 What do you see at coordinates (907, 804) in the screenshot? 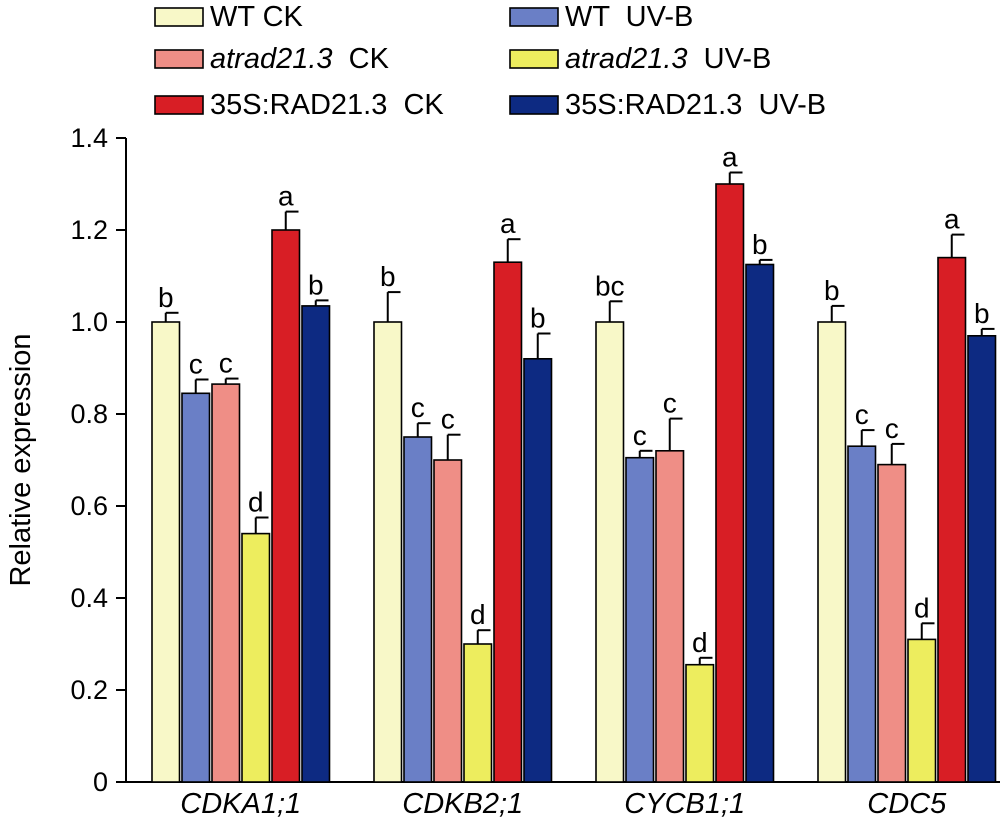
I see `x-tick-label: CDC5` at bounding box center [907, 804].